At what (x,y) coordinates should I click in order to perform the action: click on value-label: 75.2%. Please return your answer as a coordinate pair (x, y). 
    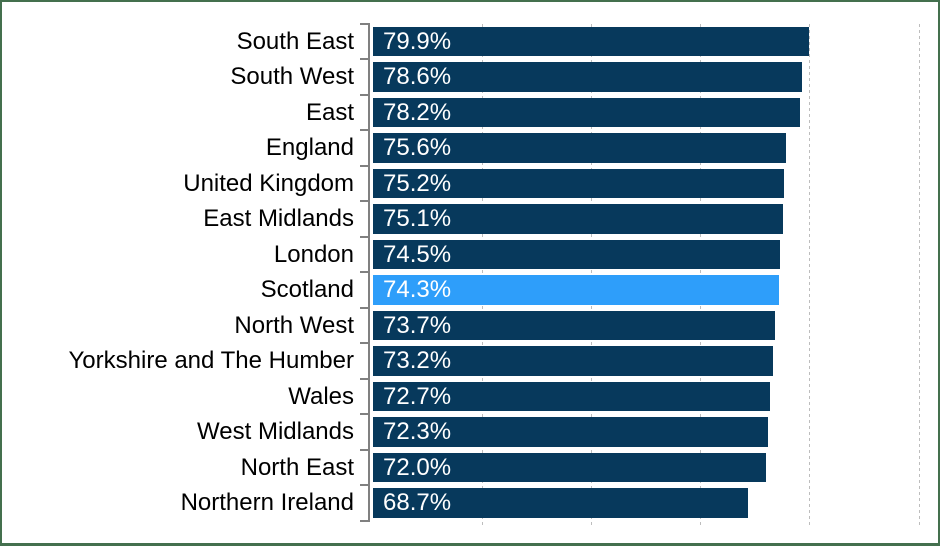
    Looking at the image, I should click on (417, 183).